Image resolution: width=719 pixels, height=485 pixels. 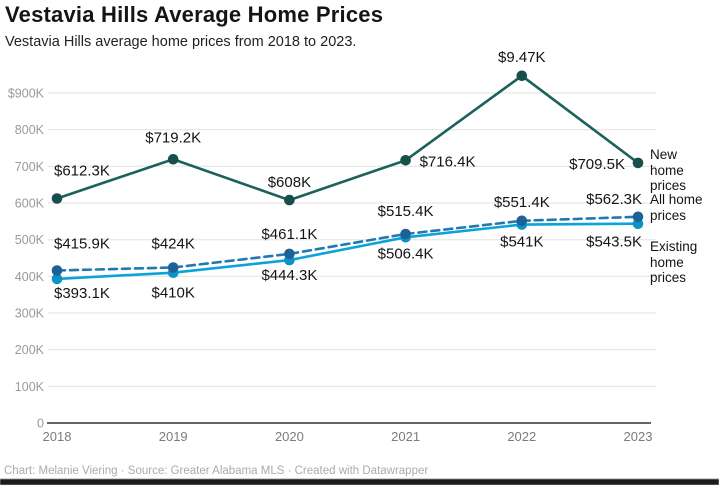 I want to click on point-label: $709.5K, so click(x=597, y=164).